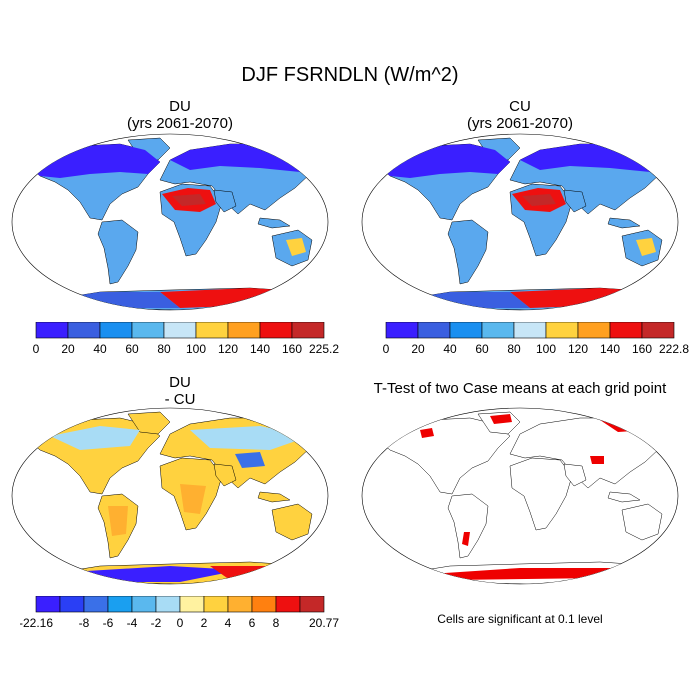 The width and height of the screenshot is (700, 700). What do you see at coordinates (180, 106) in the screenshot?
I see `panel-du-name: DU` at bounding box center [180, 106].